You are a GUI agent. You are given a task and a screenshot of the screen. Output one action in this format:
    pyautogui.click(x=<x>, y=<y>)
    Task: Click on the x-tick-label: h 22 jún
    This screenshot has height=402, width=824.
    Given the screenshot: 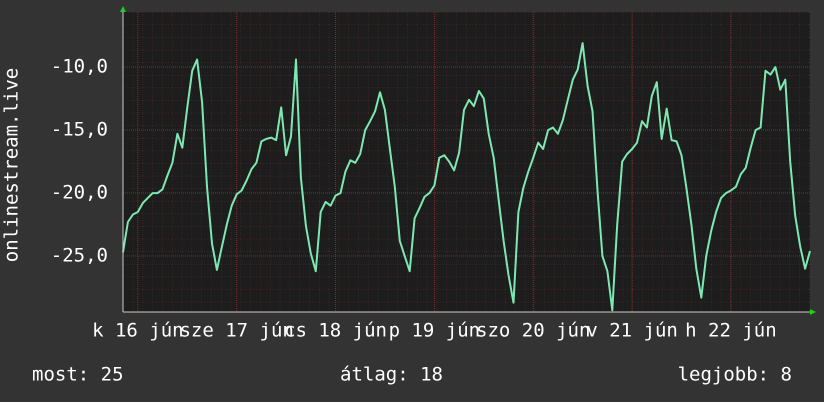 What is the action you would take?
    pyautogui.click(x=731, y=331)
    